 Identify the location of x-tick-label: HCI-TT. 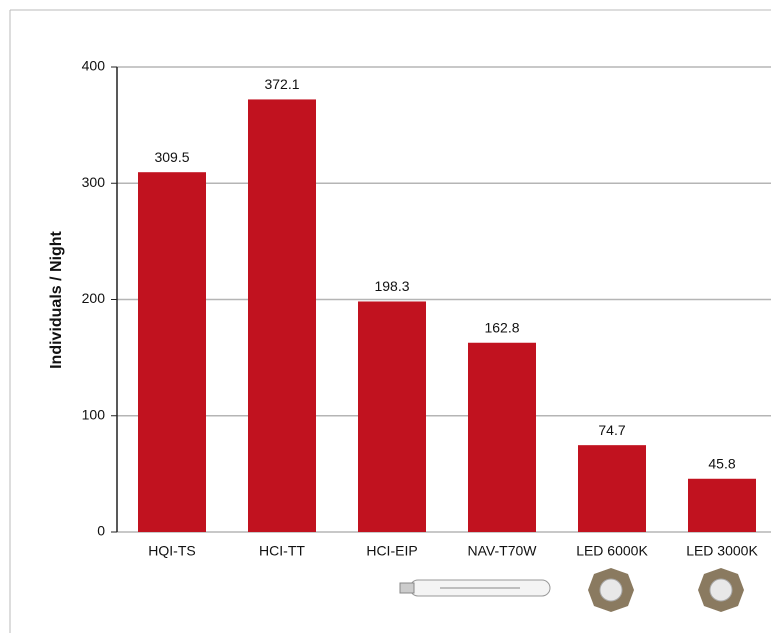
(282, 551).